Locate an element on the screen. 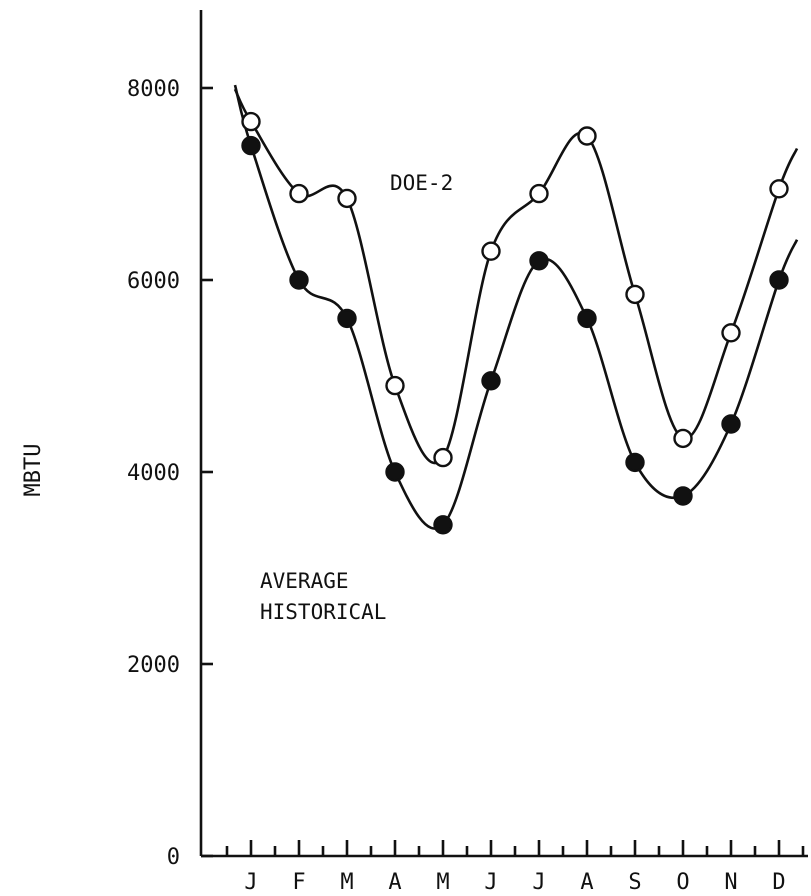  x-tick-label: D is located at coordinates (778, 882).